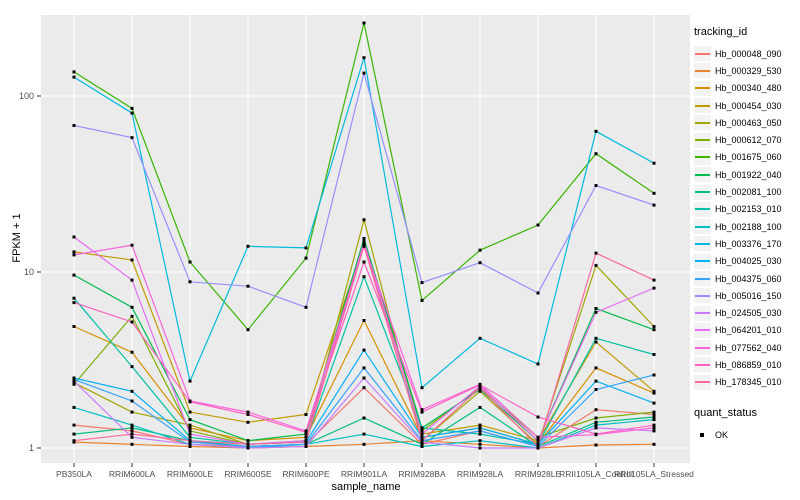 Image resolution: width=800 pixels, height=500 pixels. I want to click on legend-item: Hb_000463_050, so click(746, 122).